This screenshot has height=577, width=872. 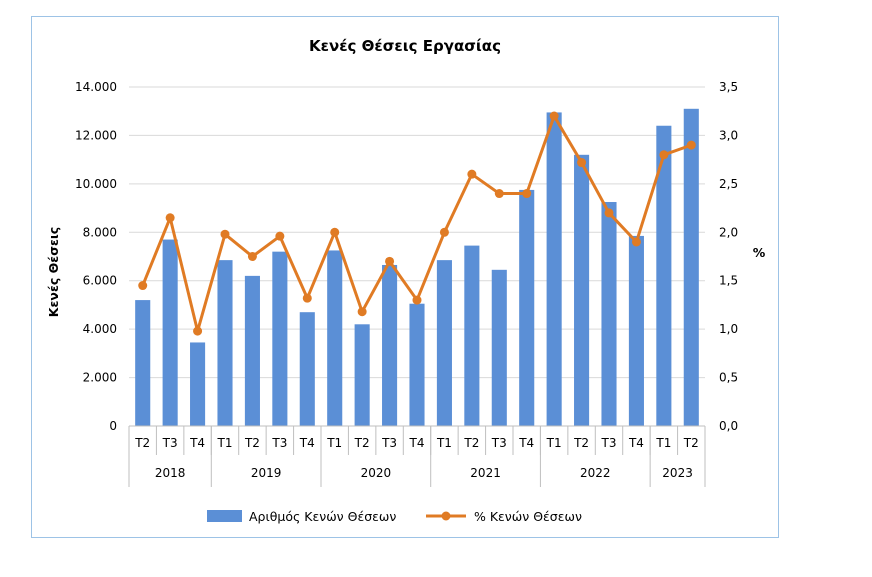 I want to click on y2-tick-label: 2,5, so click(x=728, y=184).